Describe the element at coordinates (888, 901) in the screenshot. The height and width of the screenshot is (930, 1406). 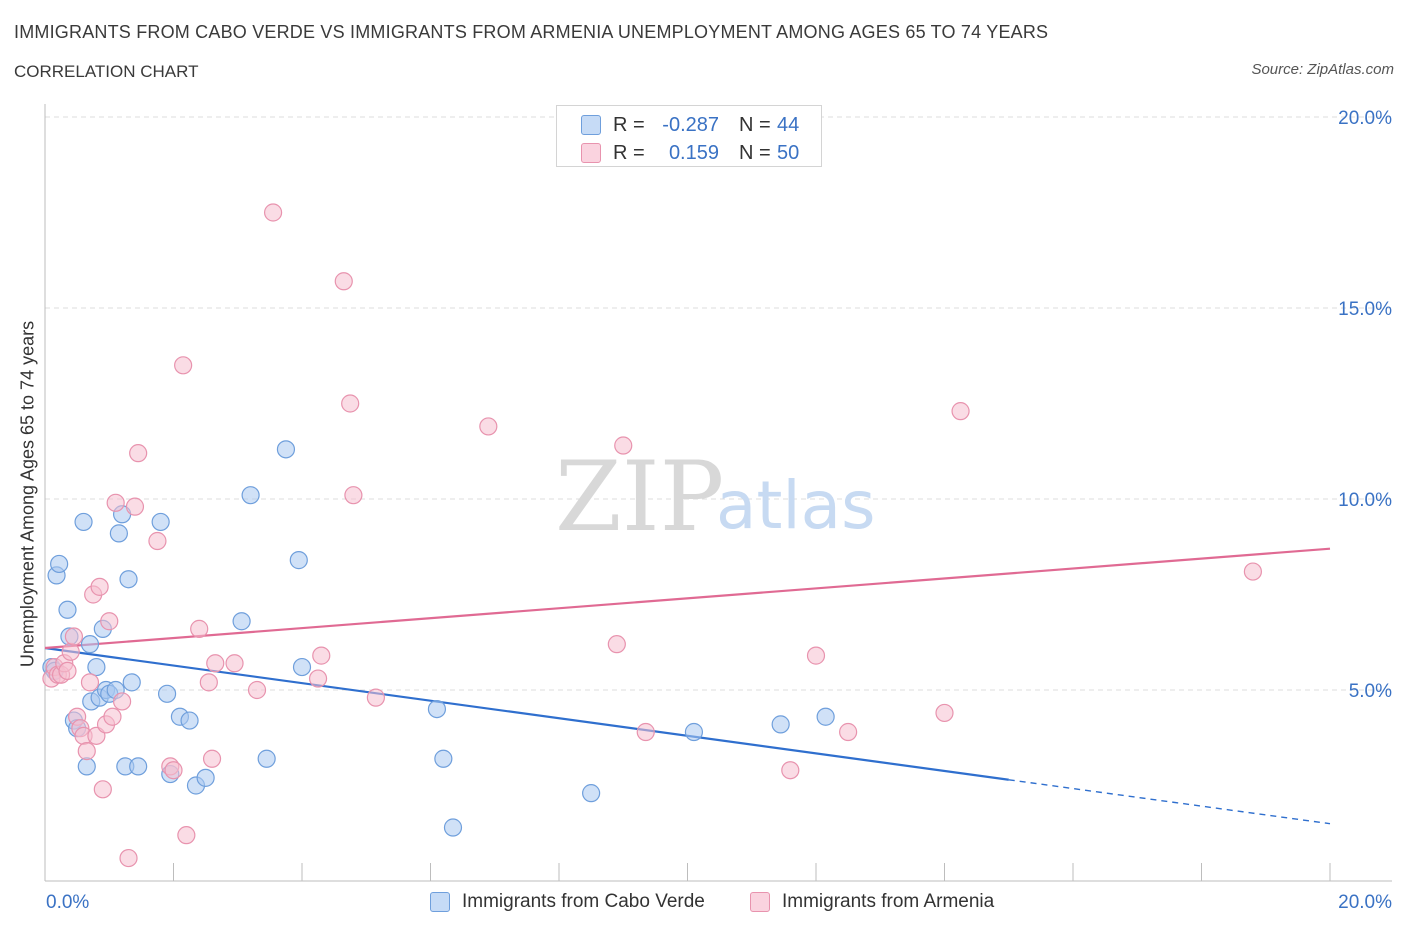
I see `legend-label: Immigrants from Armenia` at that location.